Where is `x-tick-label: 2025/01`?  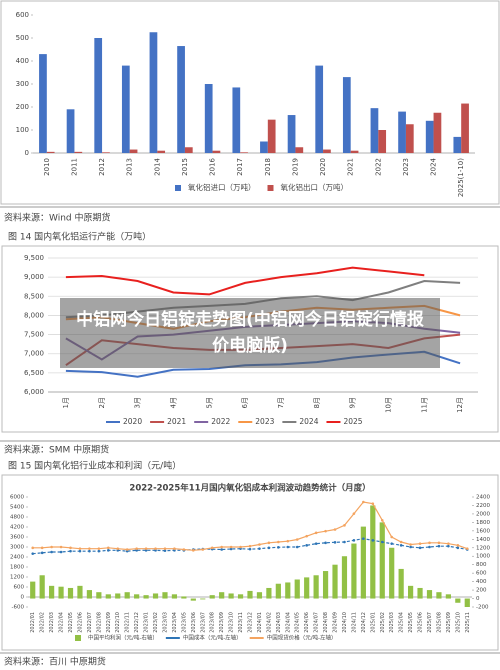
x-tick-label: 2025/01 is located at coordinates (373, 622).